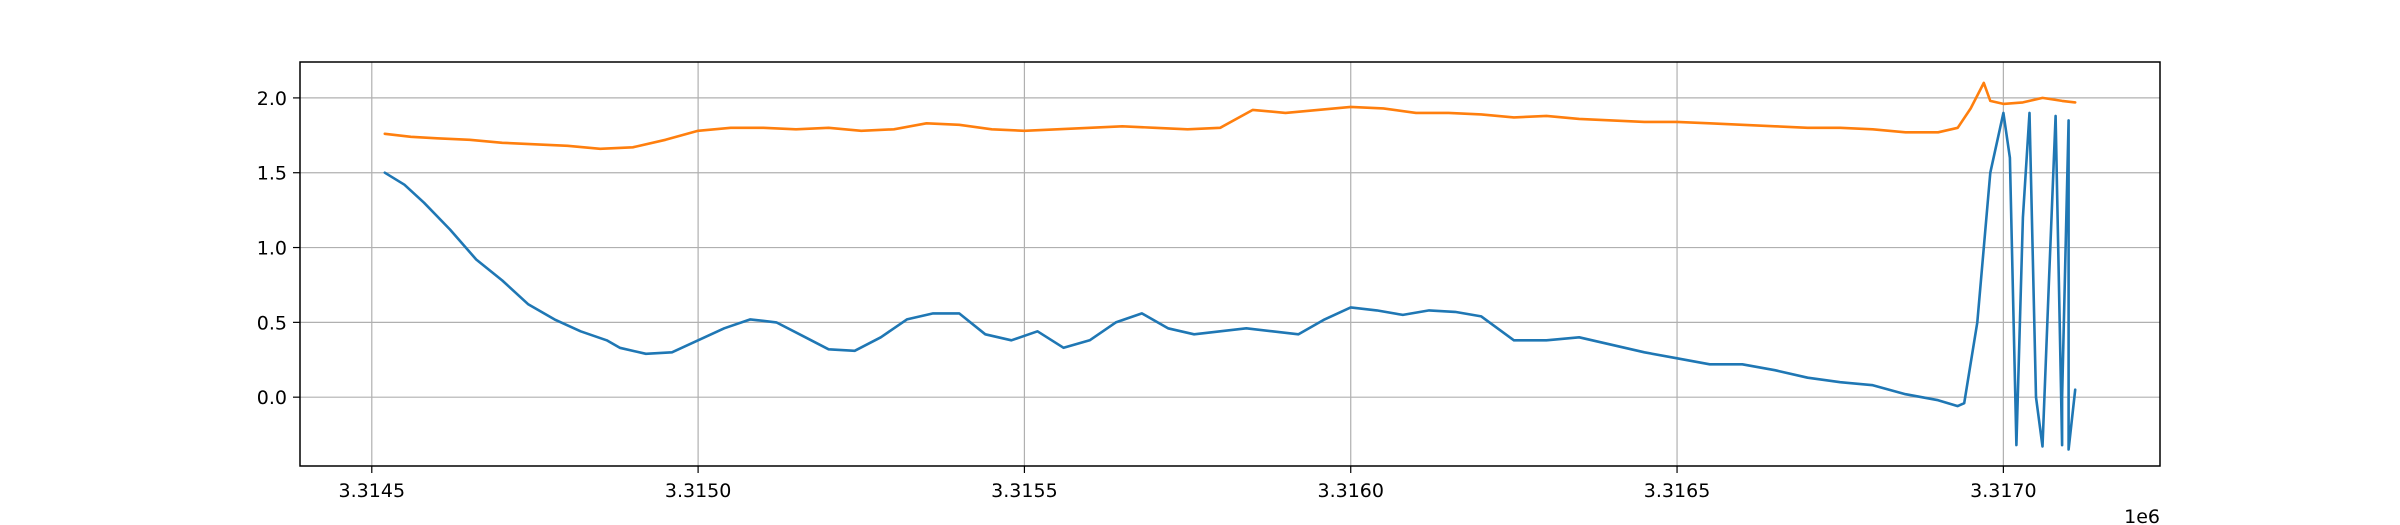 The width and height of the screenshot is (2400, 525). I want to click on x-tick-label: 3.3150, so click(698, 491).